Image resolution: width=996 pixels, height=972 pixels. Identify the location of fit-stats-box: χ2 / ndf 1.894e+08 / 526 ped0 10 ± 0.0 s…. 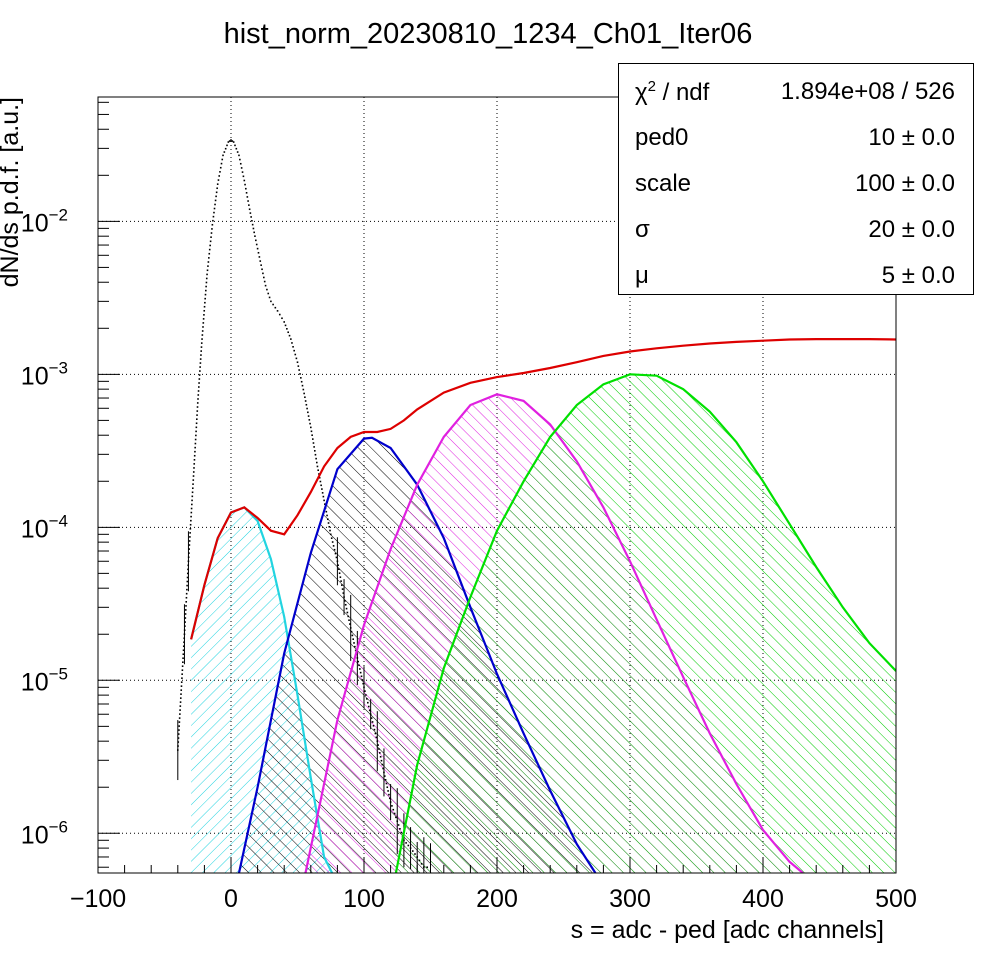
(796, 179).